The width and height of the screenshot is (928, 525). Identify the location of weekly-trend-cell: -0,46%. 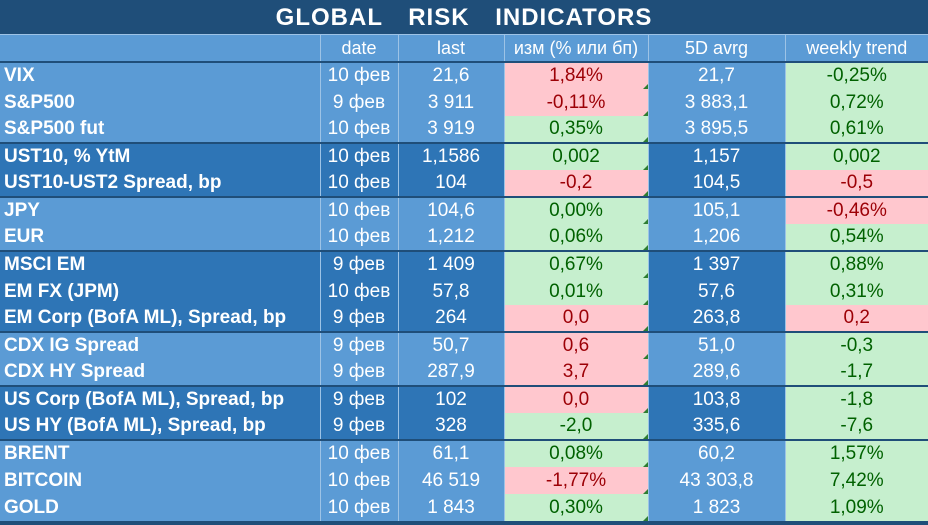
(856, 210).